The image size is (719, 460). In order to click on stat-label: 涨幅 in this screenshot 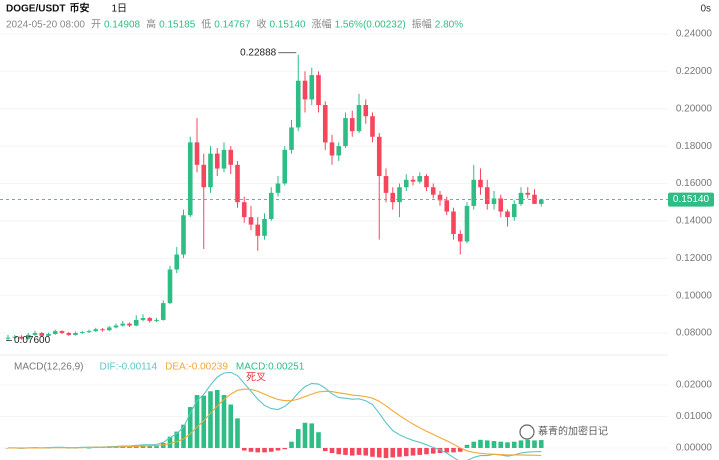, I will do `click(322, 24)`.